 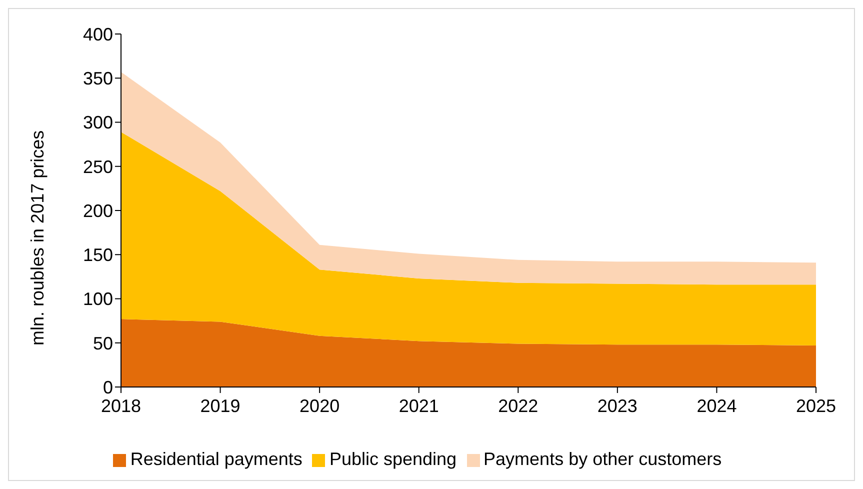 I want to click on y-tick-label: 50, so click(x=102, y=343).